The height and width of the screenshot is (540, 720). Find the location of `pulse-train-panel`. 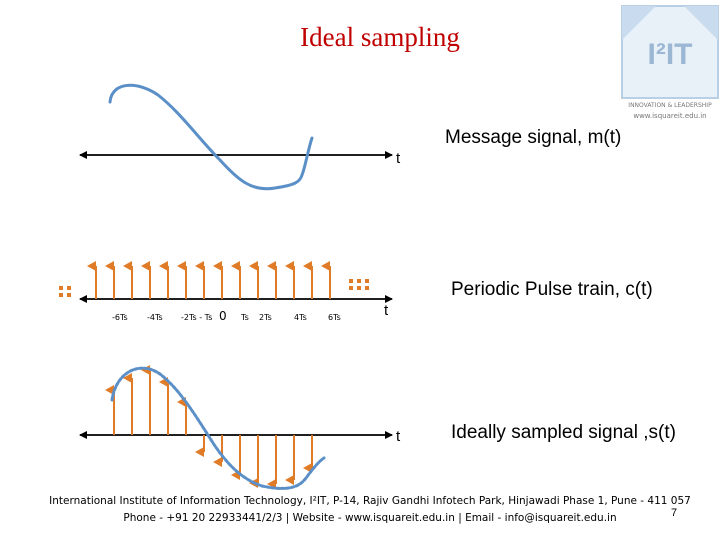

pulse-train-panel is located at coordinates (226, 282).